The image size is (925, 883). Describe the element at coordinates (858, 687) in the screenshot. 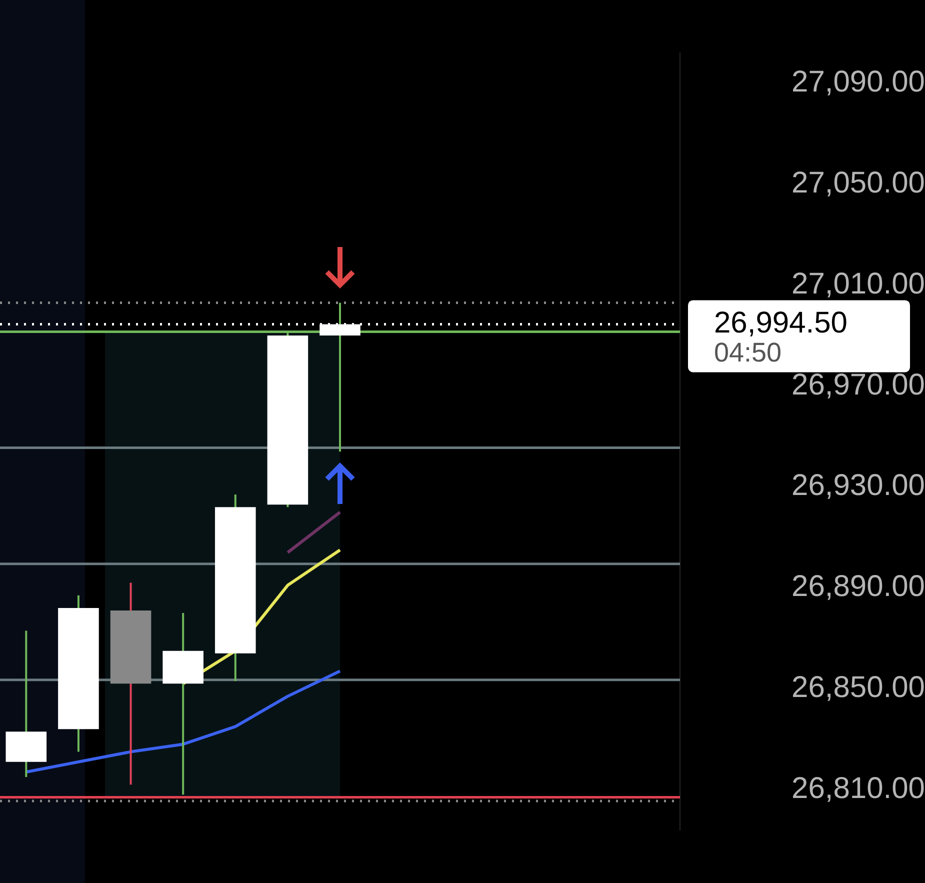

I see `y-tick-label: 26,850.00` at that location.